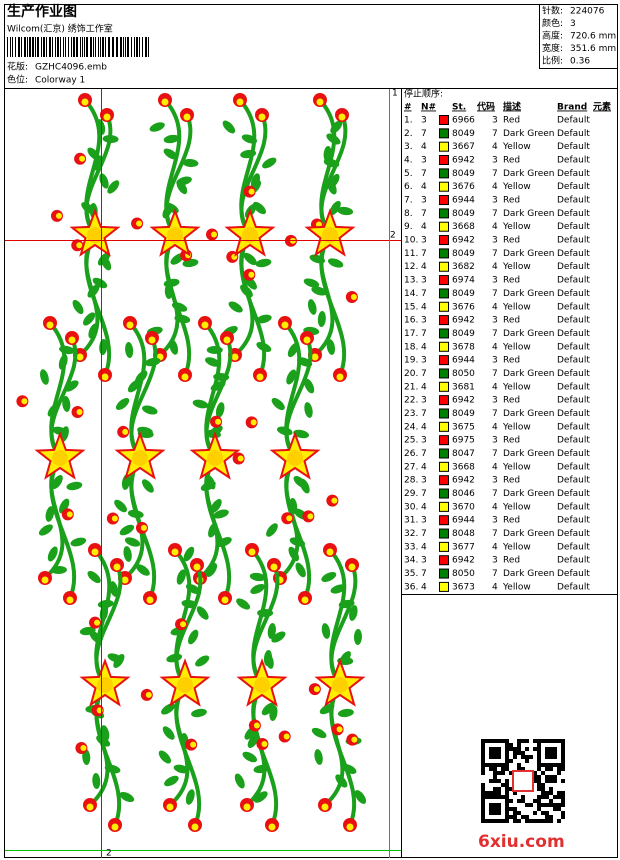 The height and width of the screenshot is (860, 620). Describe the element at coordinates (463, 534) in the screenshot. I see `cell-st: 8048` at that location.